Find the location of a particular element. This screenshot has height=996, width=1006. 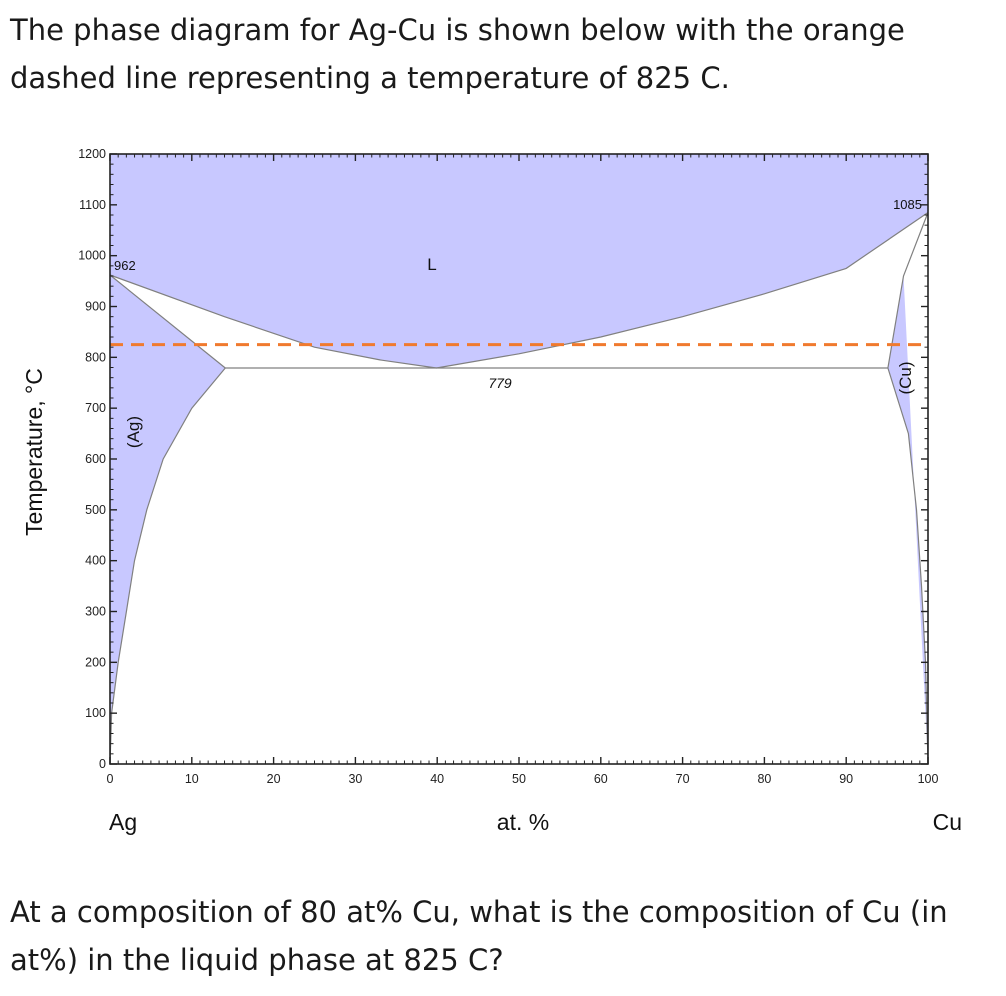

boundary-solvus-ag is located at coordinates (167, 566).